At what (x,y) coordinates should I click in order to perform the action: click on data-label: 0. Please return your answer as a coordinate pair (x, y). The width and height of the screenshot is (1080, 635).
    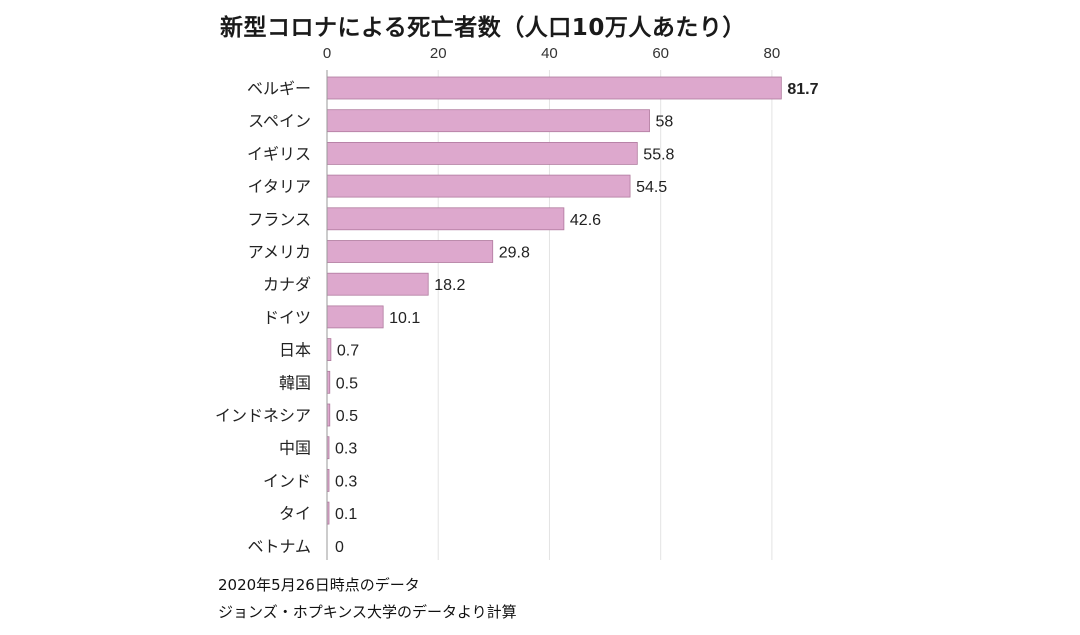
    Looking at the image, I should click on (339, 547).